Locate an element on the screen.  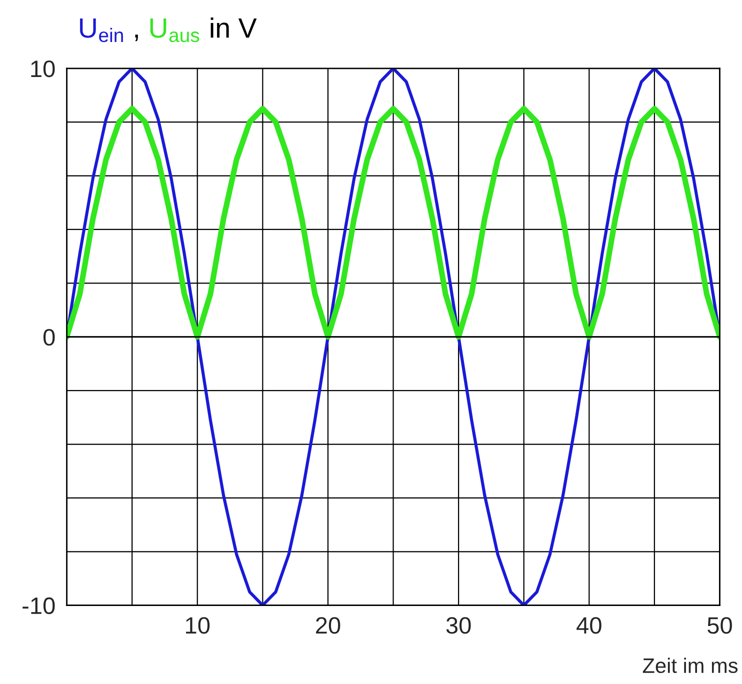
chart-title: in V is located at coordinates (233, 27).